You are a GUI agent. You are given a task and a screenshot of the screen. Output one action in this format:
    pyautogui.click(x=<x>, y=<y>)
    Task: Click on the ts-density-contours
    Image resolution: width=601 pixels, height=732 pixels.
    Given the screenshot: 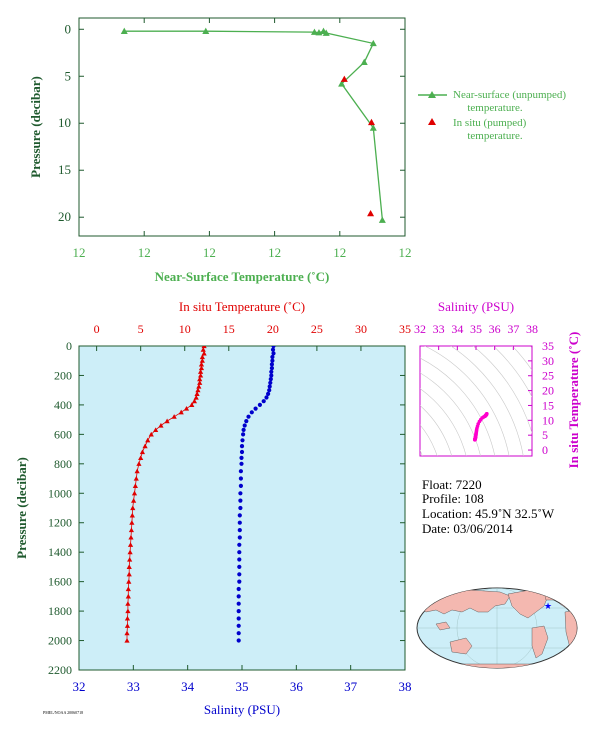 What is the action you would take?
    pyautogui.click(x=476, y=401)
    